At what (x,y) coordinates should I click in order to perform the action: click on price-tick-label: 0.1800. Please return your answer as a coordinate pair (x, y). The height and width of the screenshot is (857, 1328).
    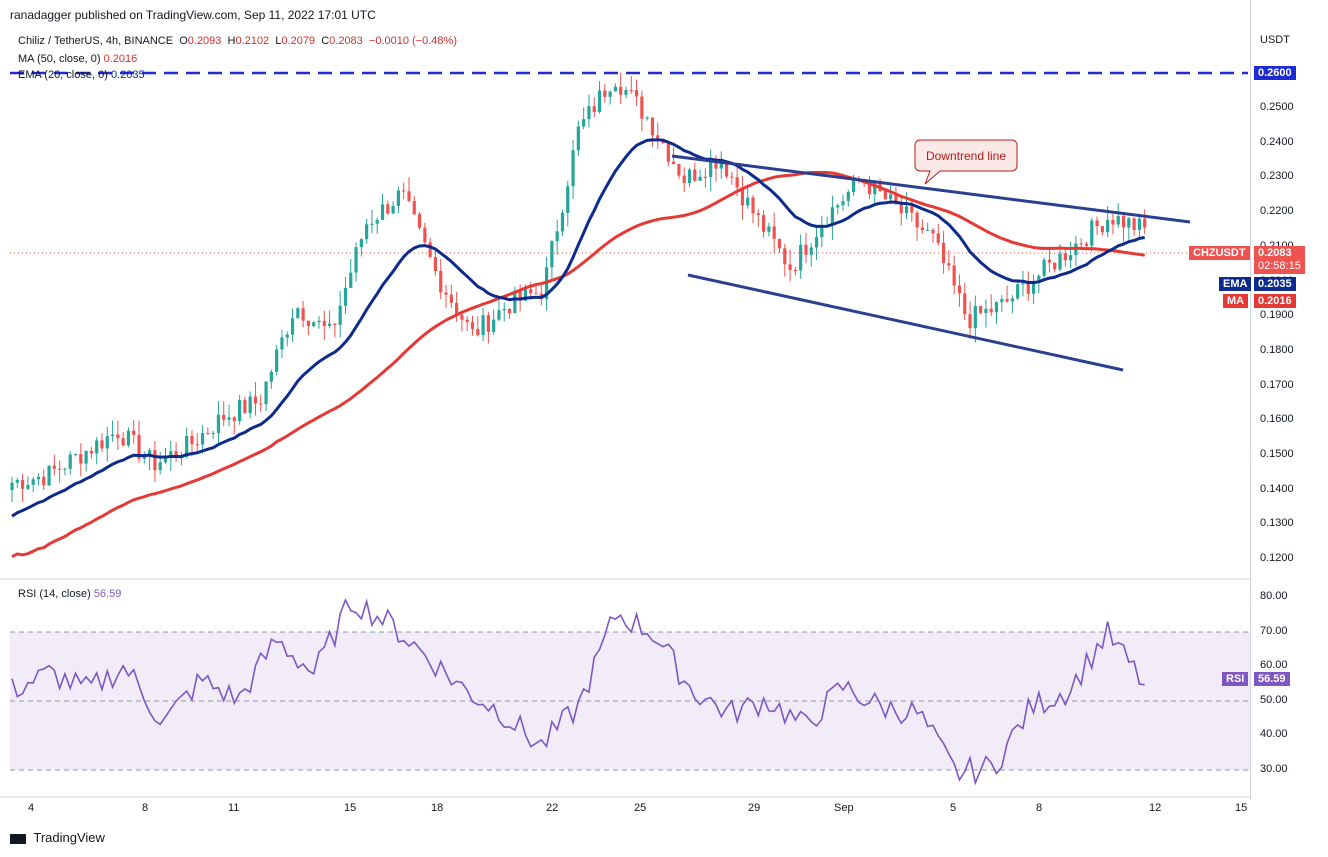
    Looking at the image, I should click on (1277, 349).